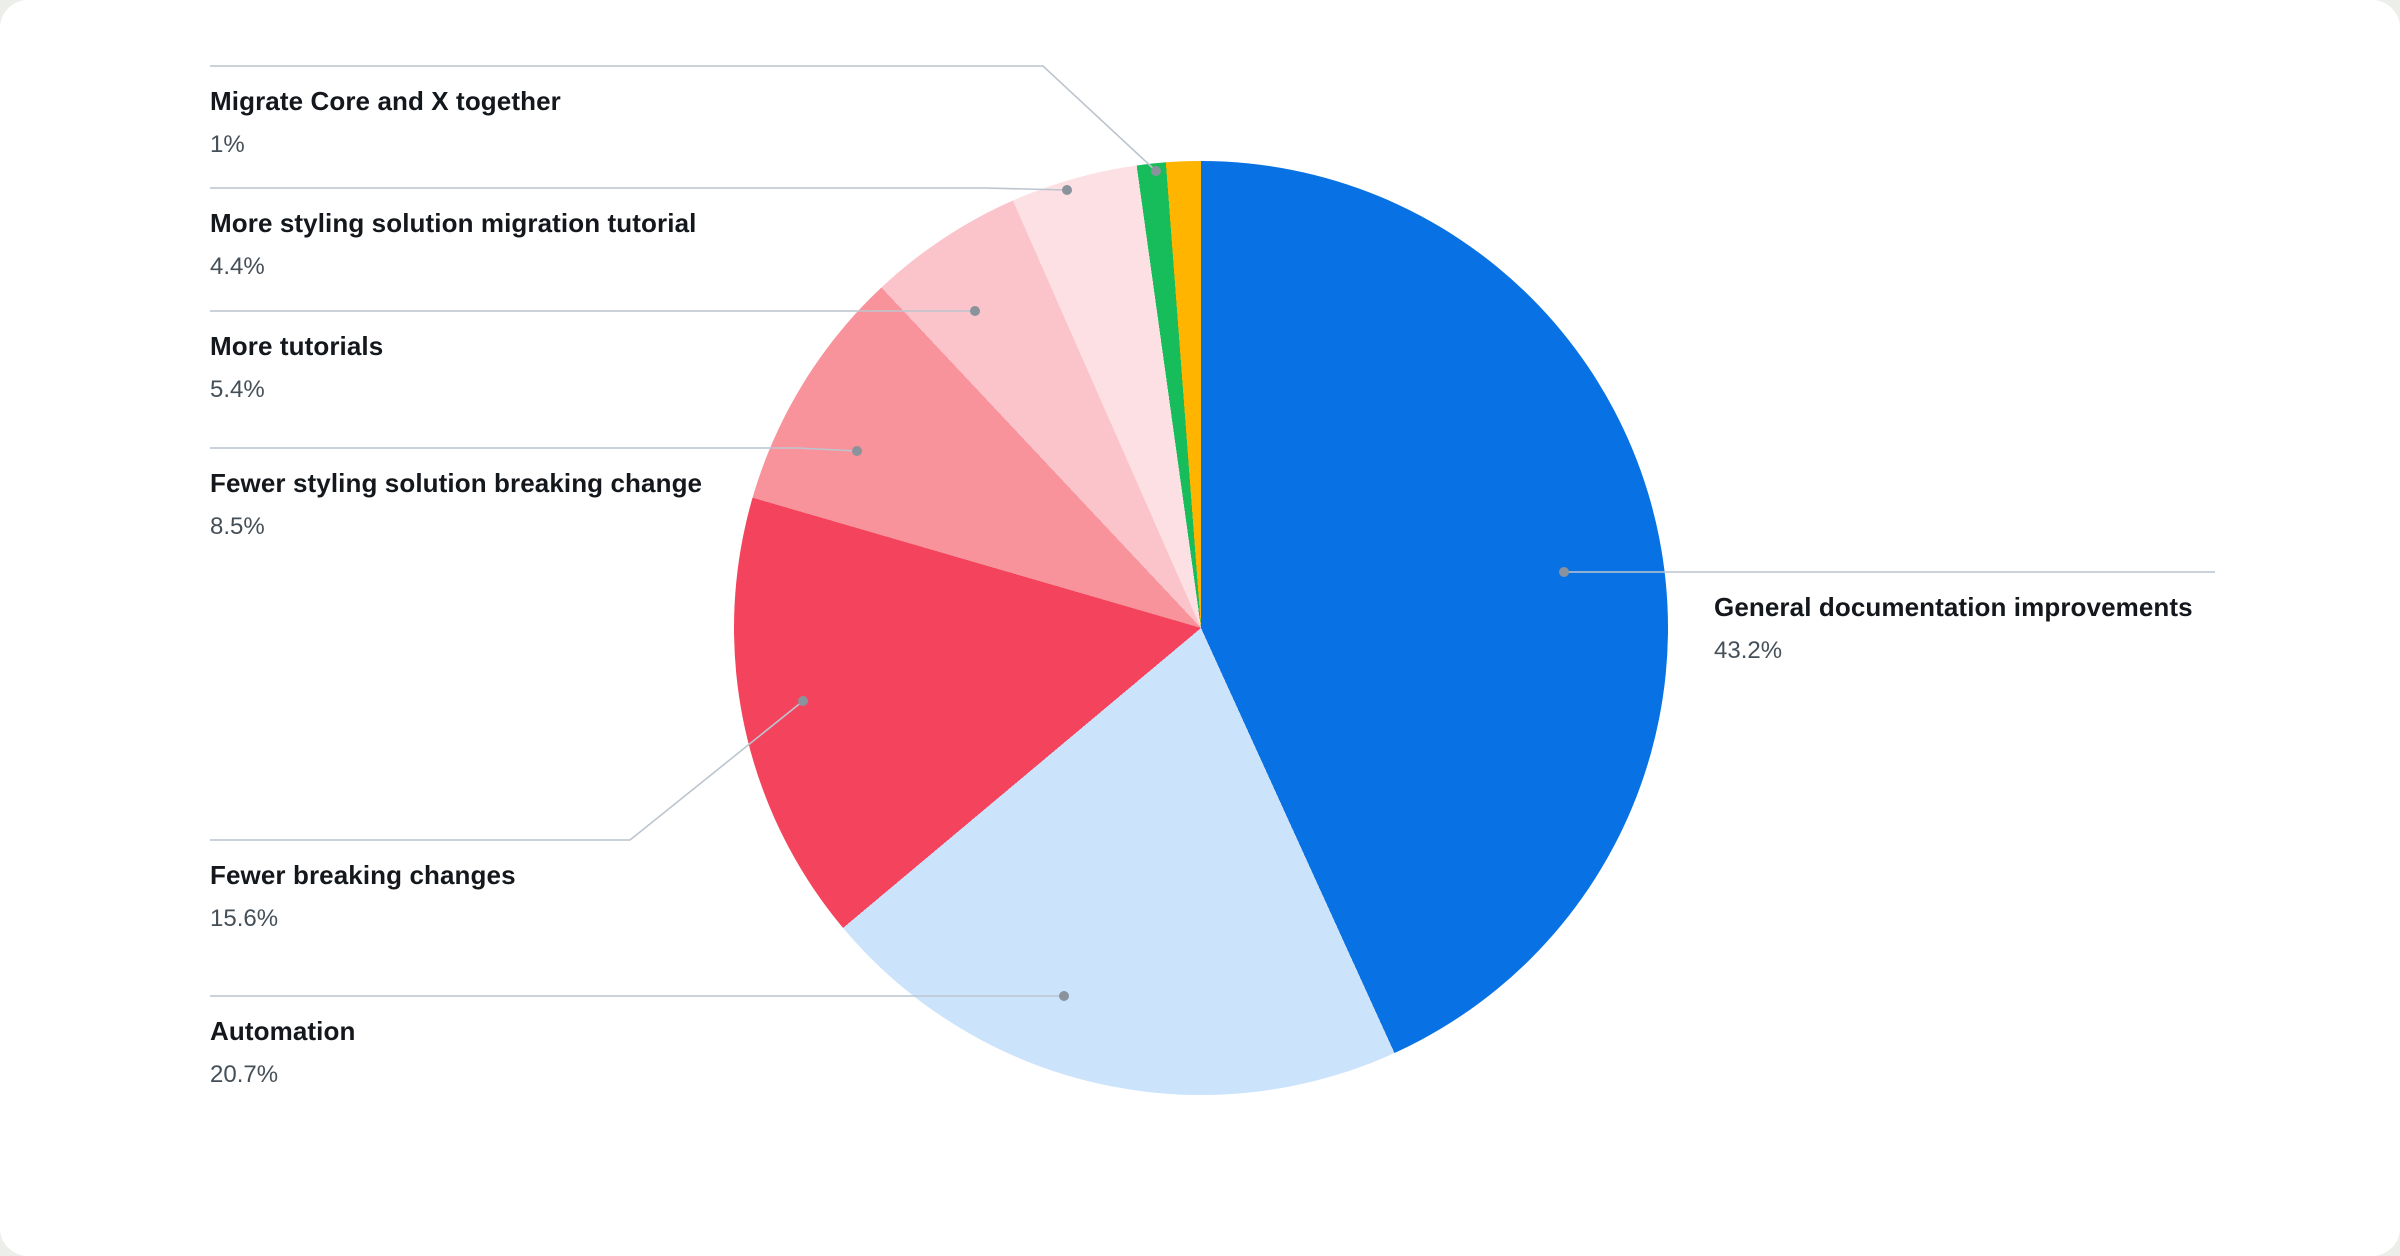 This screenshot has width=2400, height=1256. What do you see at coordinates (507, 770) in the screenshot?
I see `leader-line-fewer-breaking` at bounding box center [507, 770].